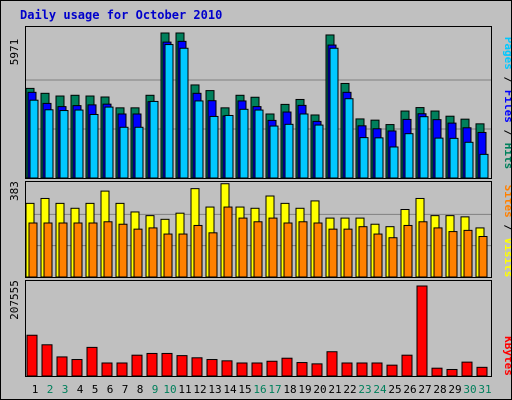 The image size is (512, 400). I want to click on day-label: 14, so click(230, 389).